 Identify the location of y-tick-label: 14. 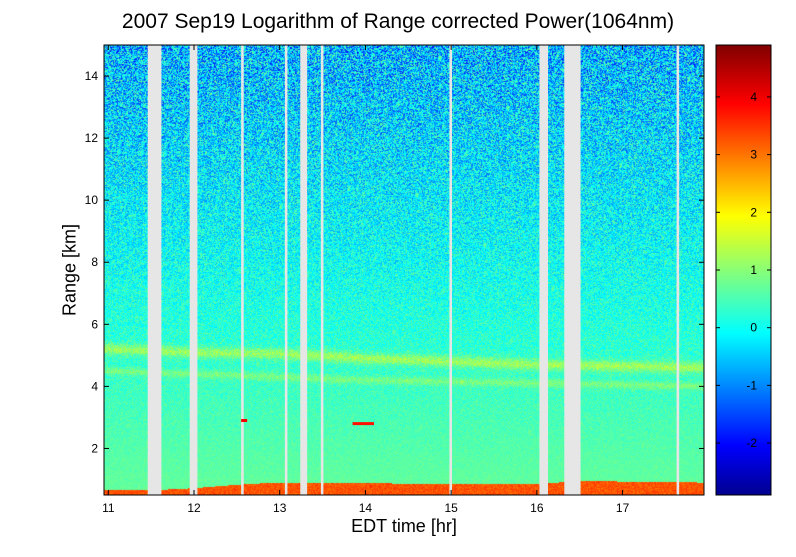
(92, 76).